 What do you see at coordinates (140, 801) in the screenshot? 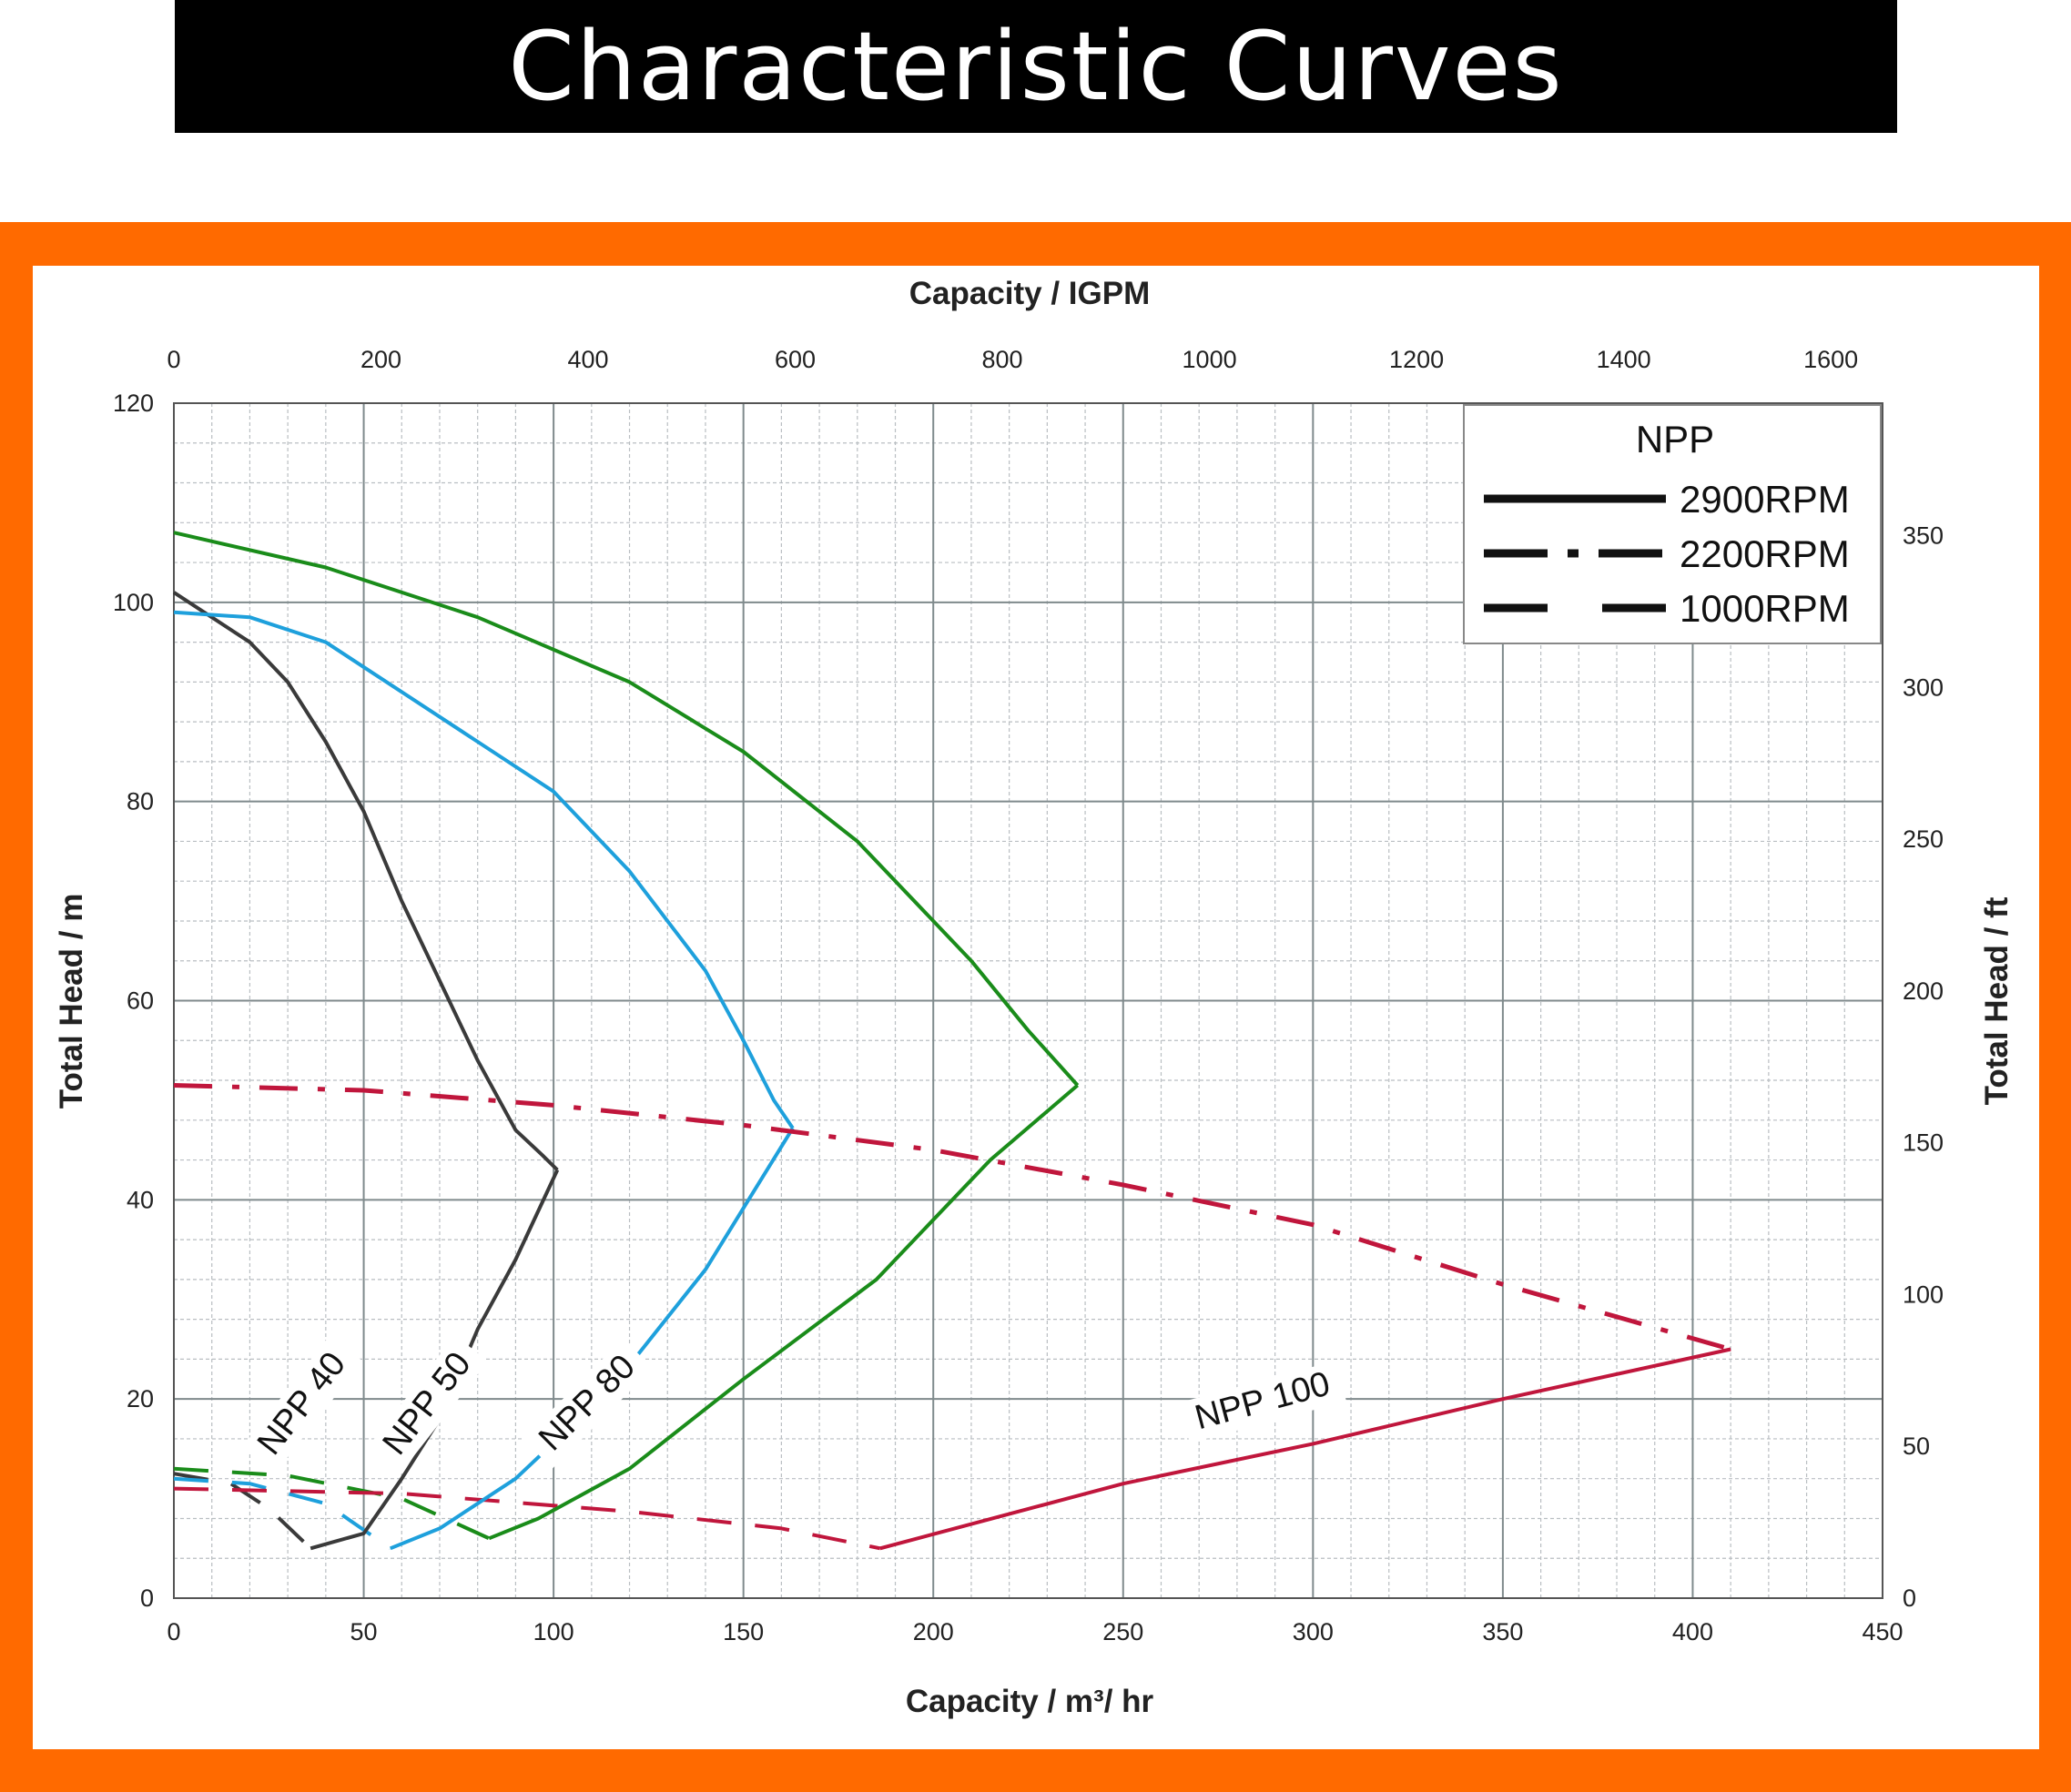
I see `y-tick-label: 80` at bounding box center [140, 801].